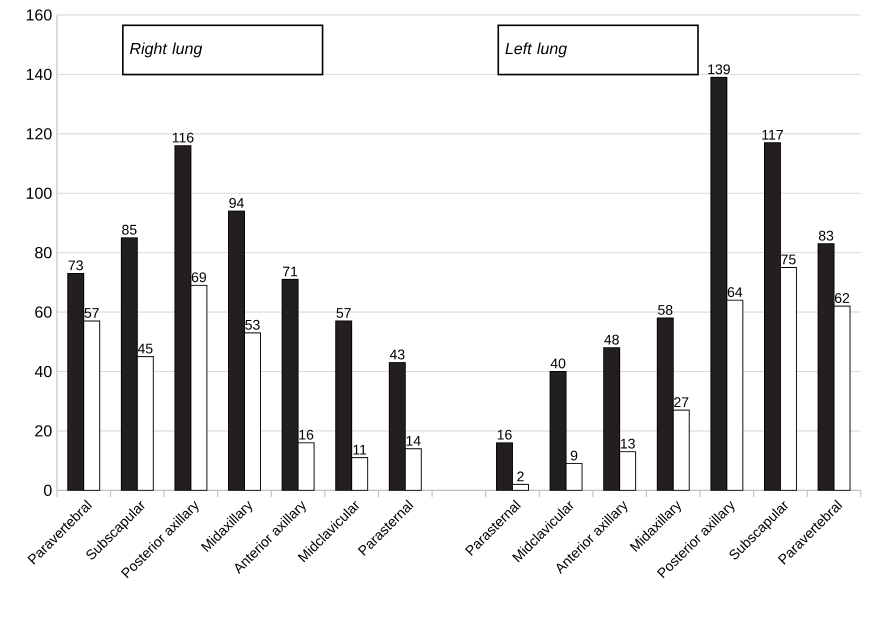  I want to click on data-label: 9, so click(574, 455).